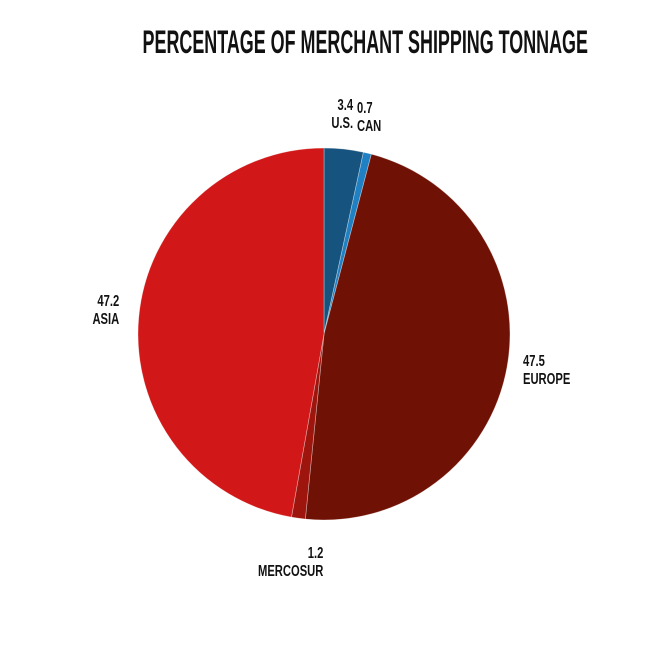  What do you see at coordinates (342, 123) in the screenshot?
I see `slice-name-us: U.S.` at bounding box center [342, 123].